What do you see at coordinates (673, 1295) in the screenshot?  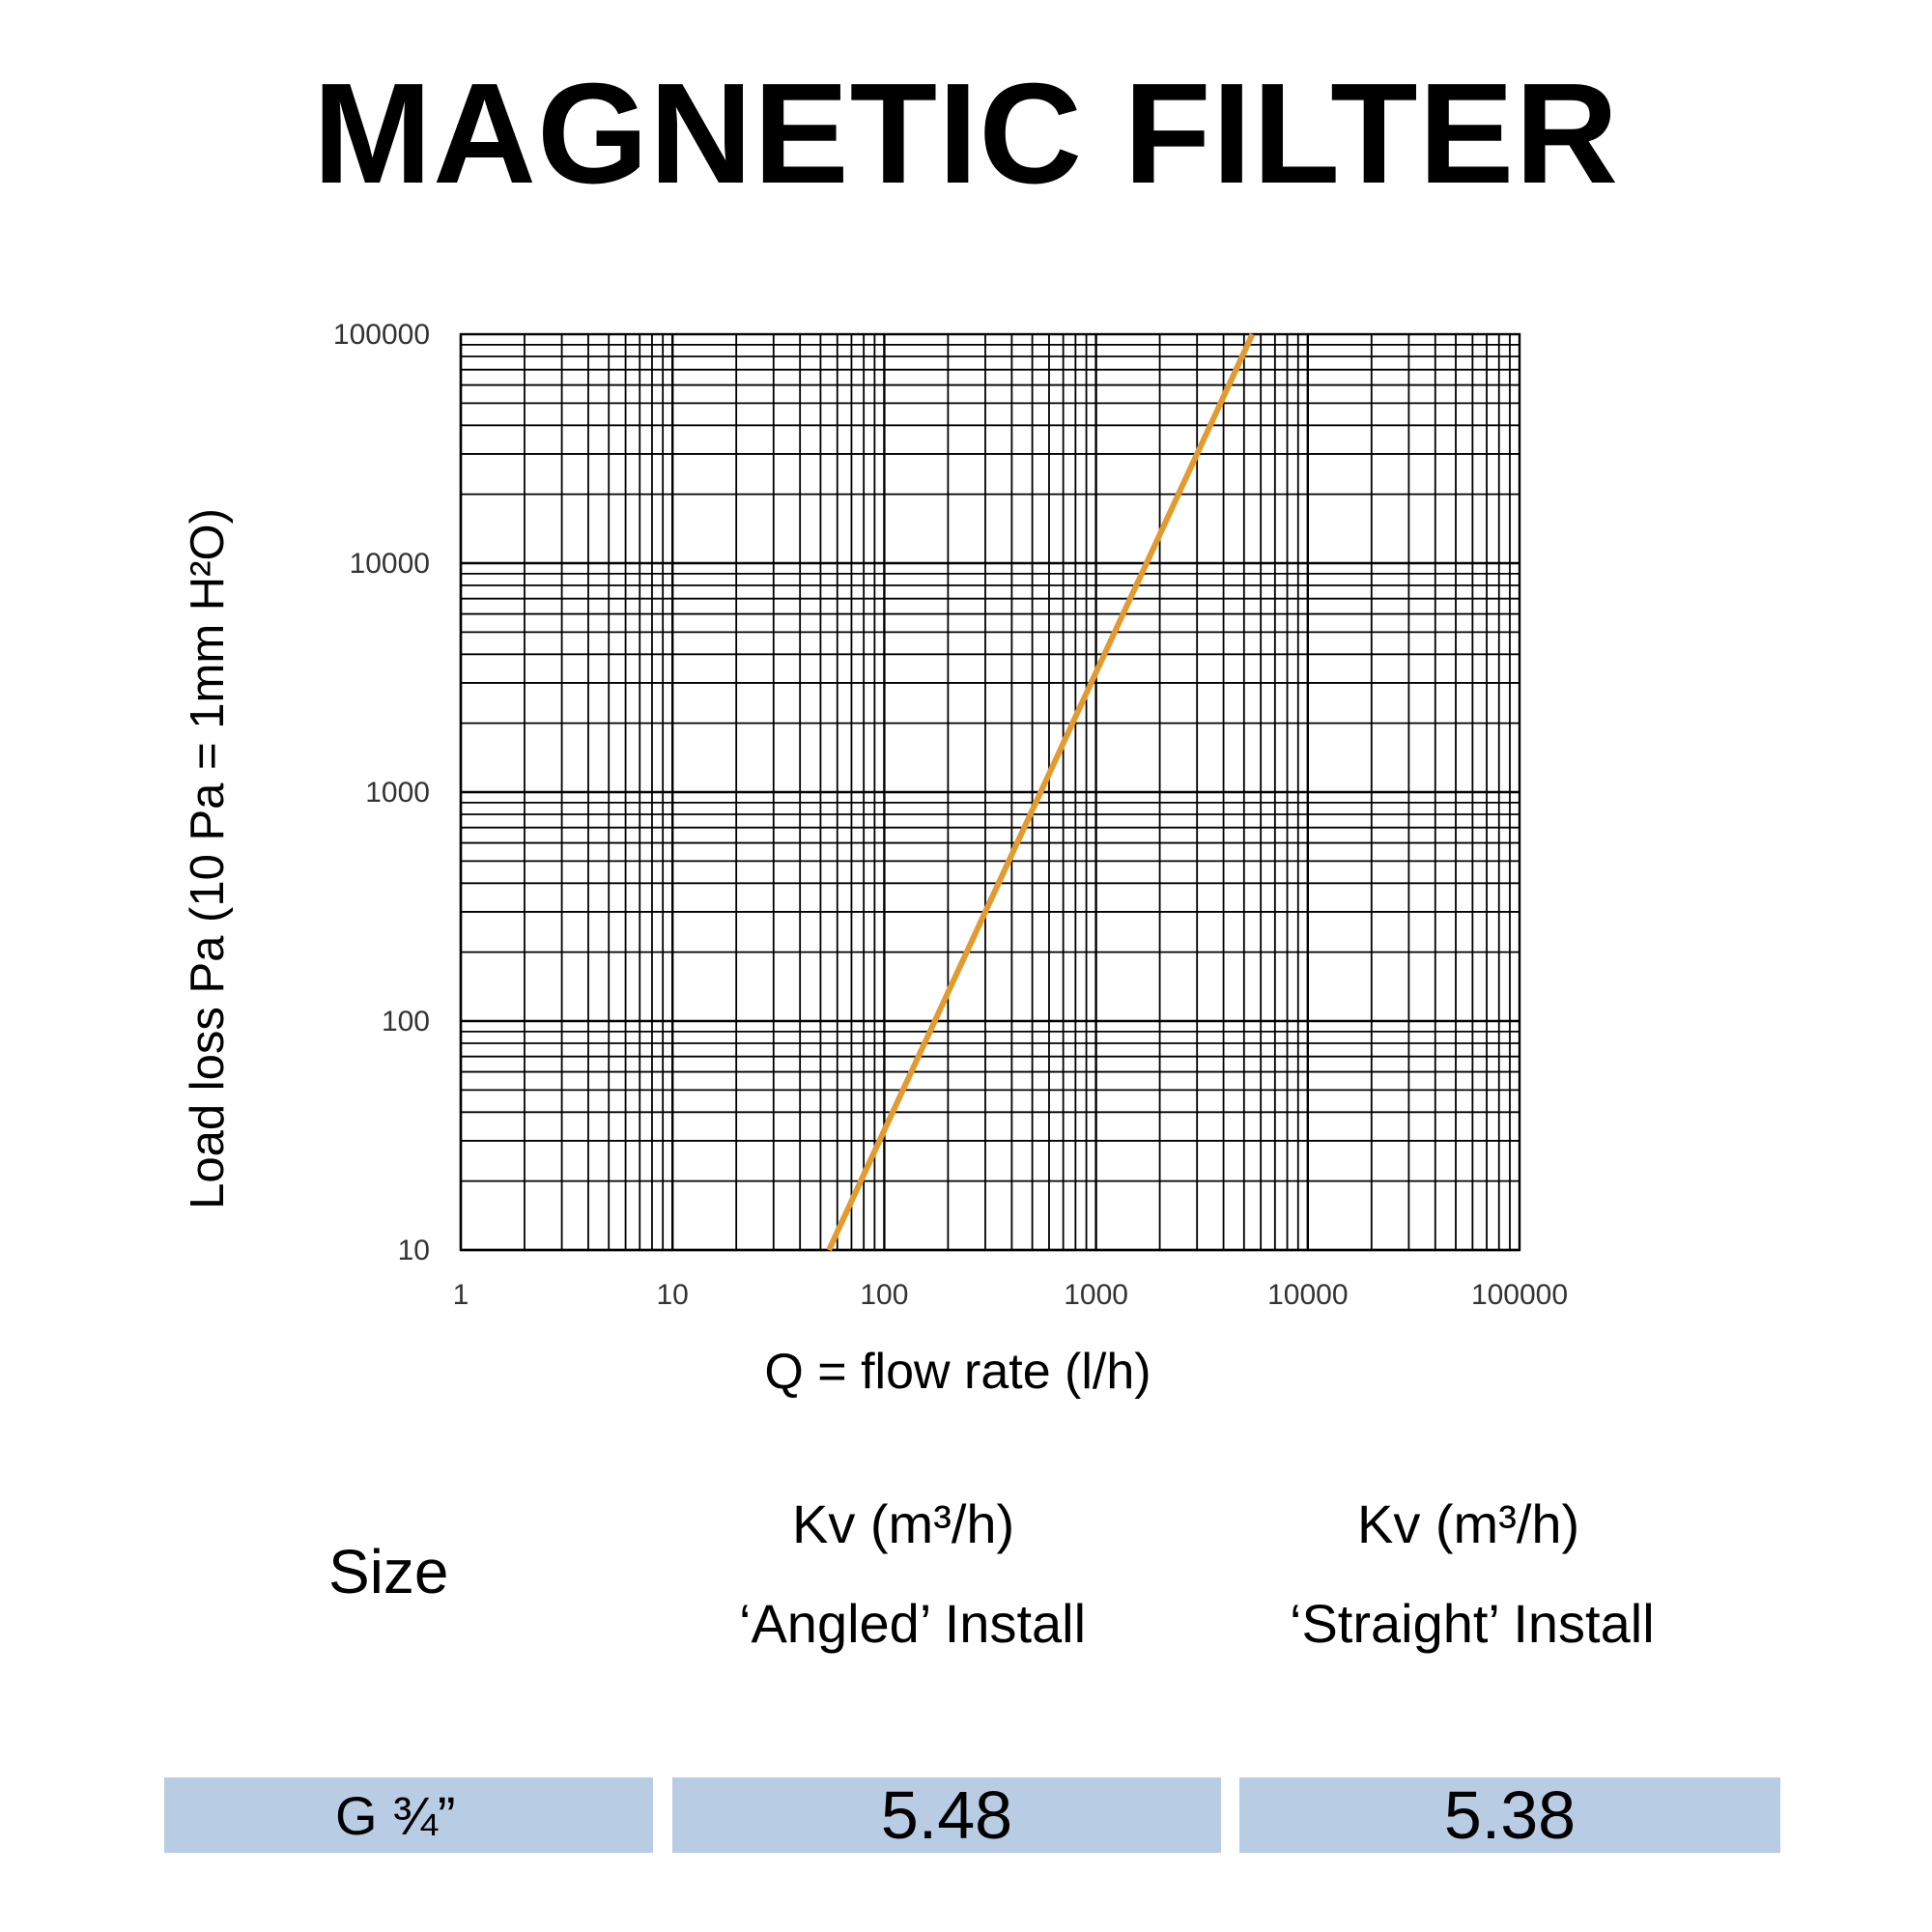 I see `x-tick-label: 10` at bounding box center [673, 1295].